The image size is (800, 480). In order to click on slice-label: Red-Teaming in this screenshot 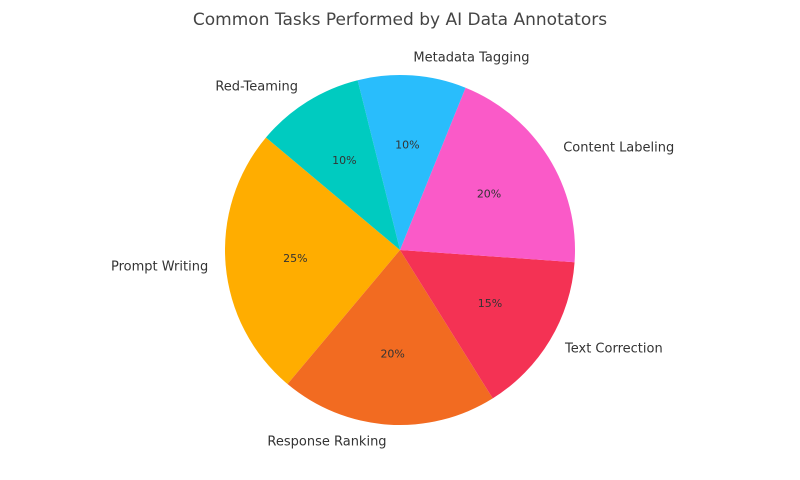, I will do `click(256, 86)`.